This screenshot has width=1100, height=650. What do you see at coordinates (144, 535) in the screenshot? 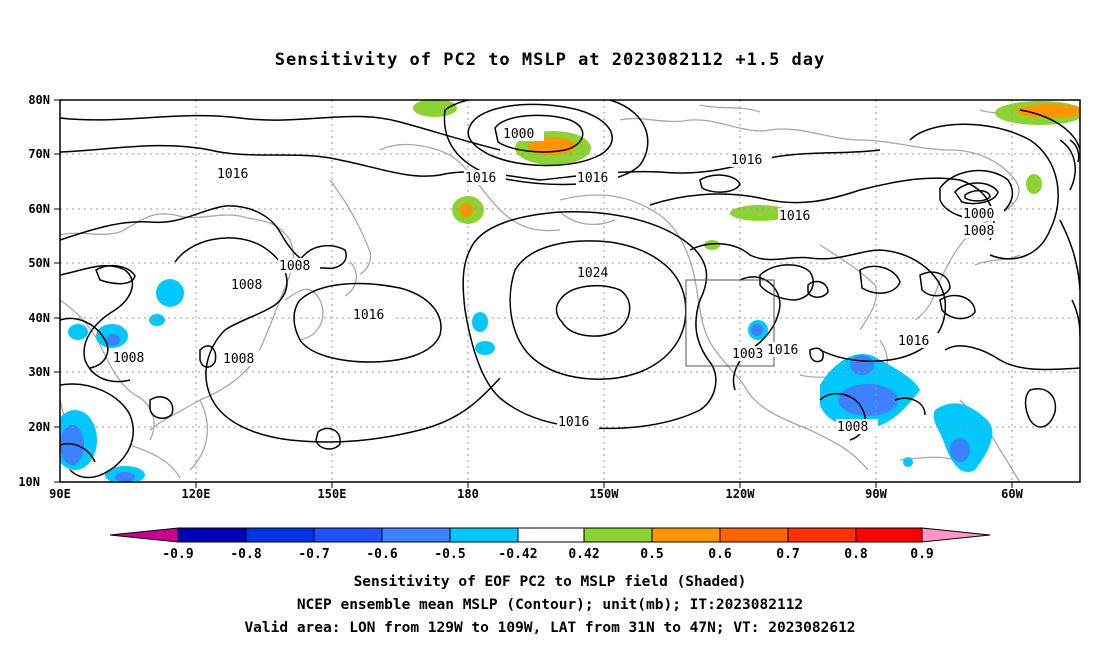
I see `colorbar-lower-arrow` at bounding box center [144, 535].